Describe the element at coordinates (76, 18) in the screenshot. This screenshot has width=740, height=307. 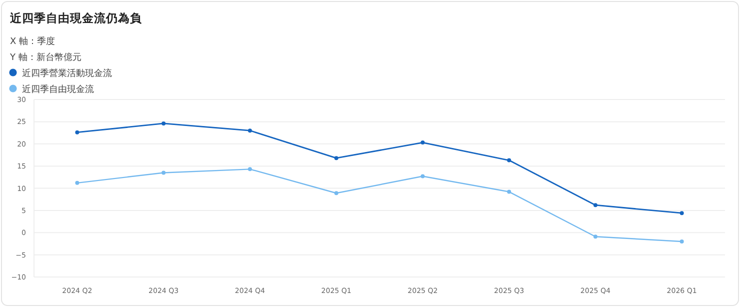
I see `title: 近四季自由現金流仍為負` at that location.